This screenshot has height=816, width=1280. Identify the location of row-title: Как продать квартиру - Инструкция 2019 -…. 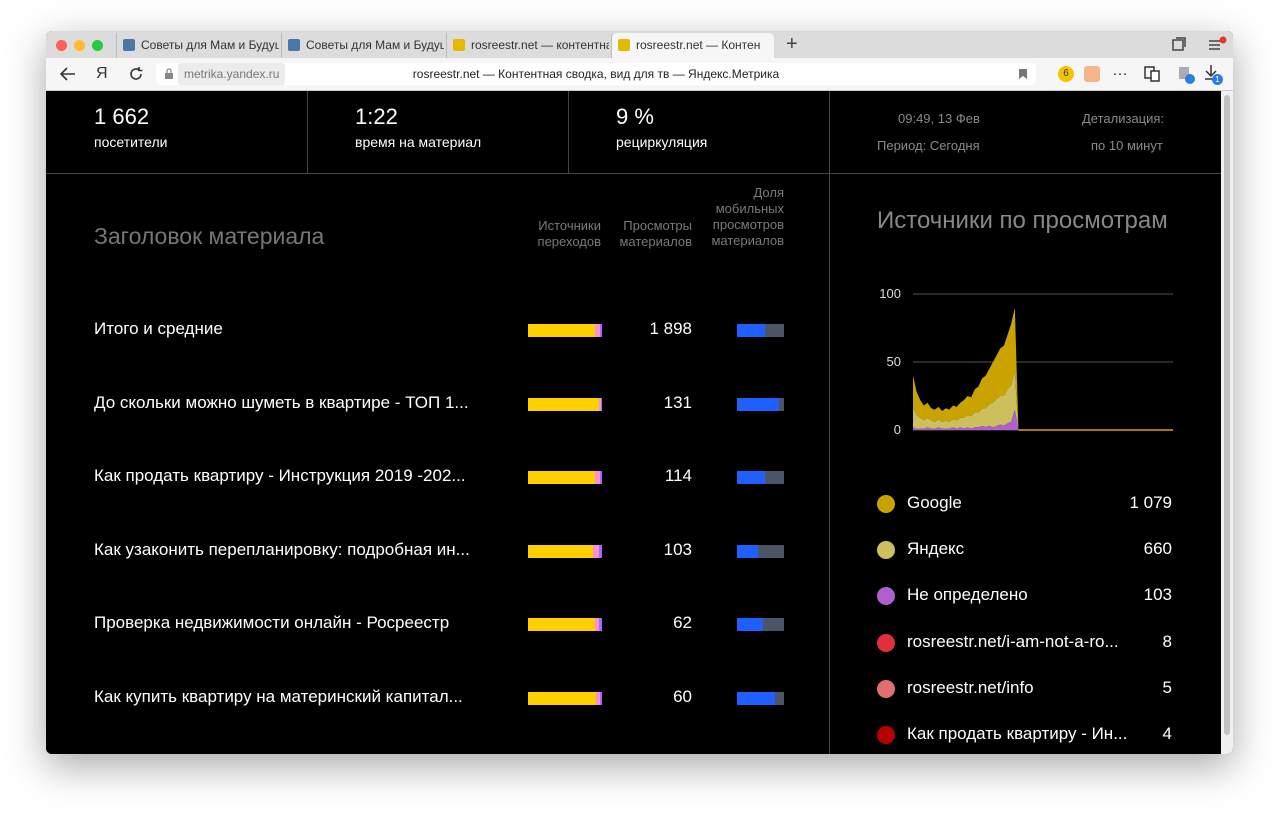
(280, 475).